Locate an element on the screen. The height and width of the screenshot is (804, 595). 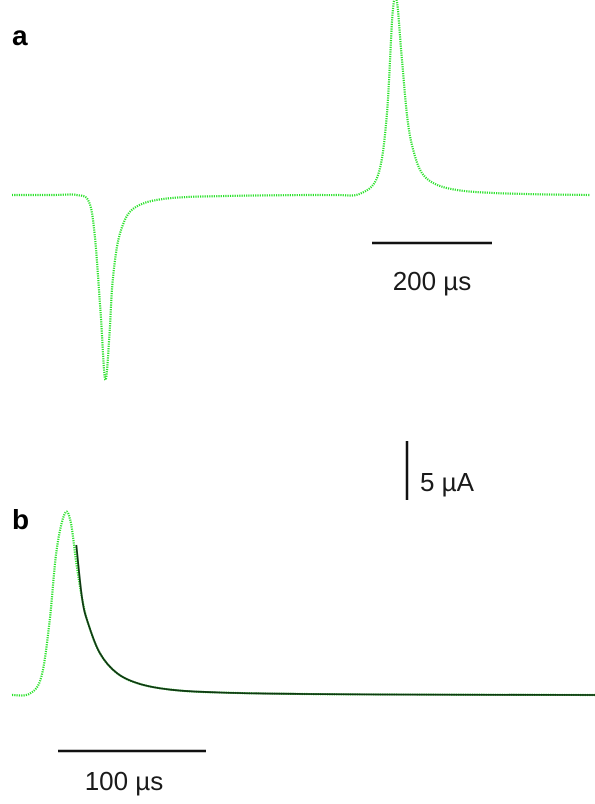
time-scalebar-b-label: 100 µs is located at coordinates (124, 781).